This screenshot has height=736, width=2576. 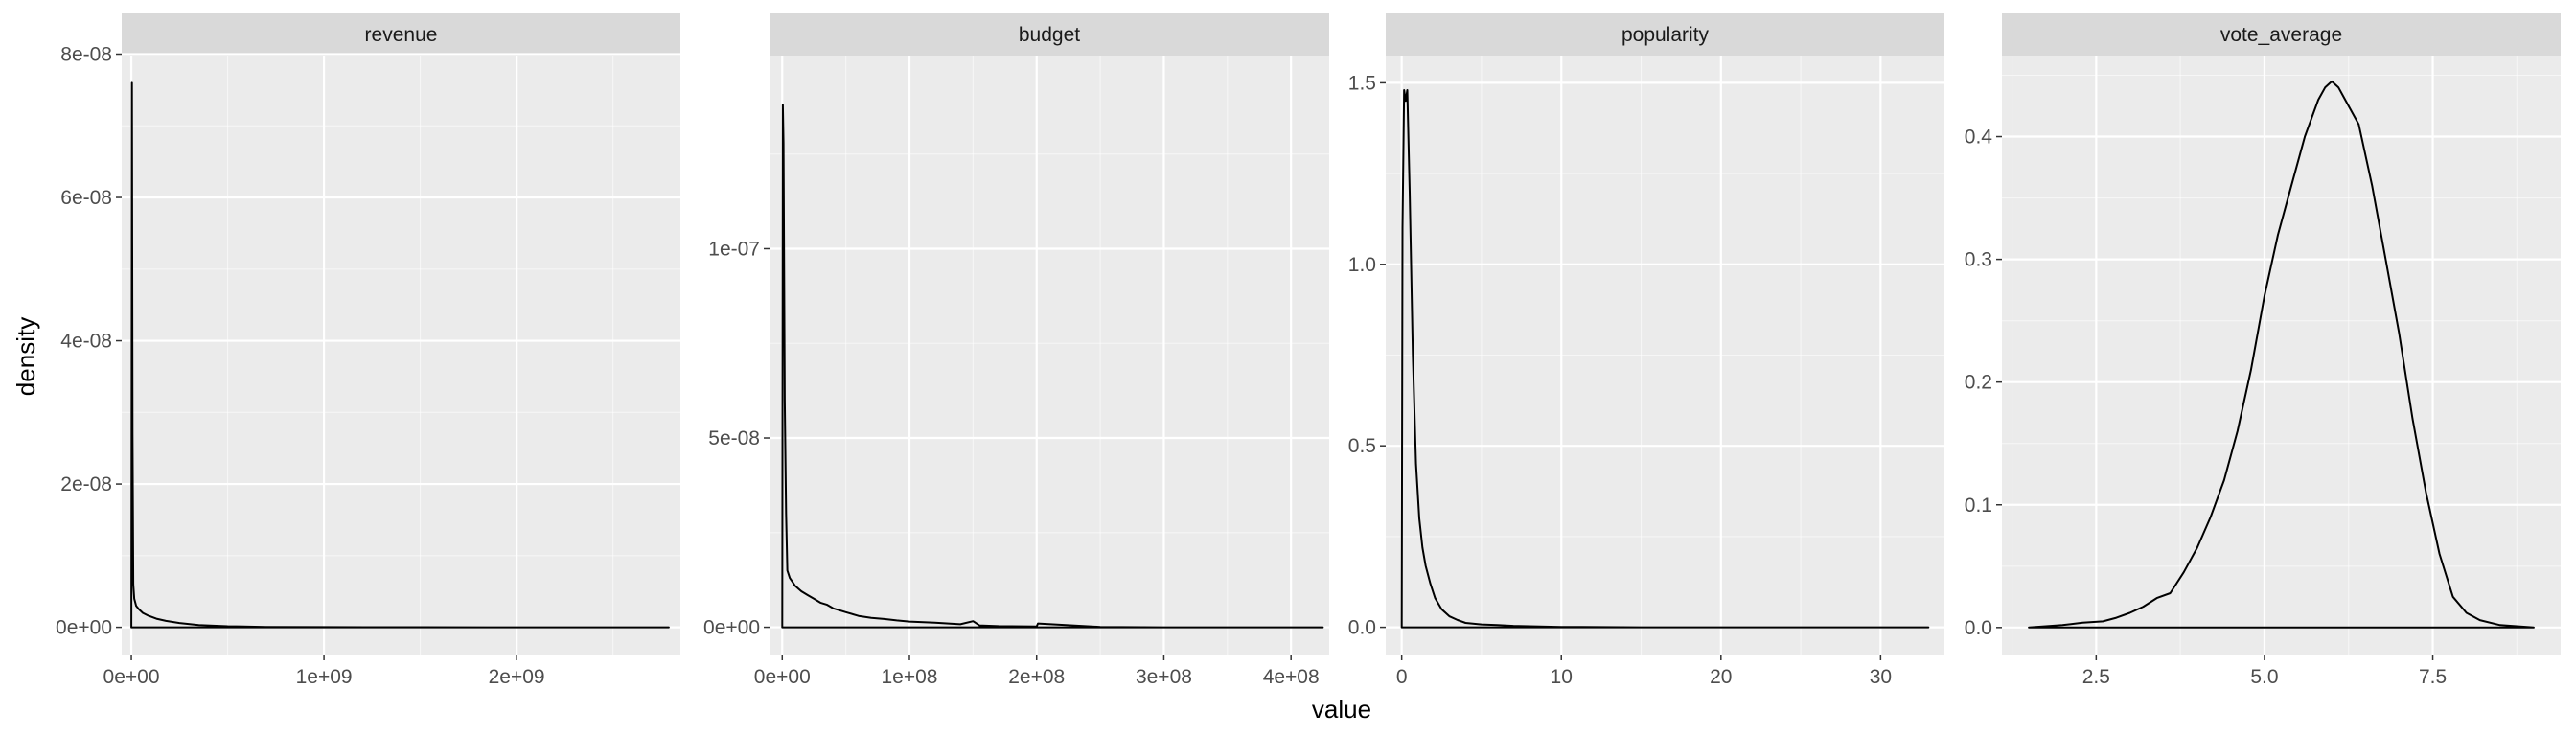 I want to click on x-tick-label: 30, so click(x=1881, y=677).